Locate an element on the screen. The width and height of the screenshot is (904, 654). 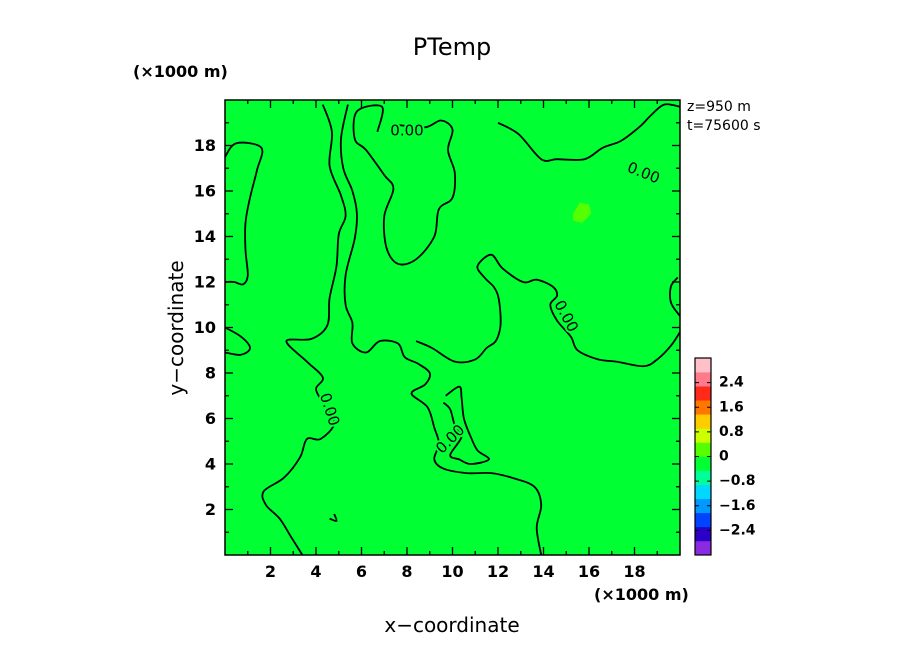
x-tick-label: 4 is located at coordinates (315, 571).